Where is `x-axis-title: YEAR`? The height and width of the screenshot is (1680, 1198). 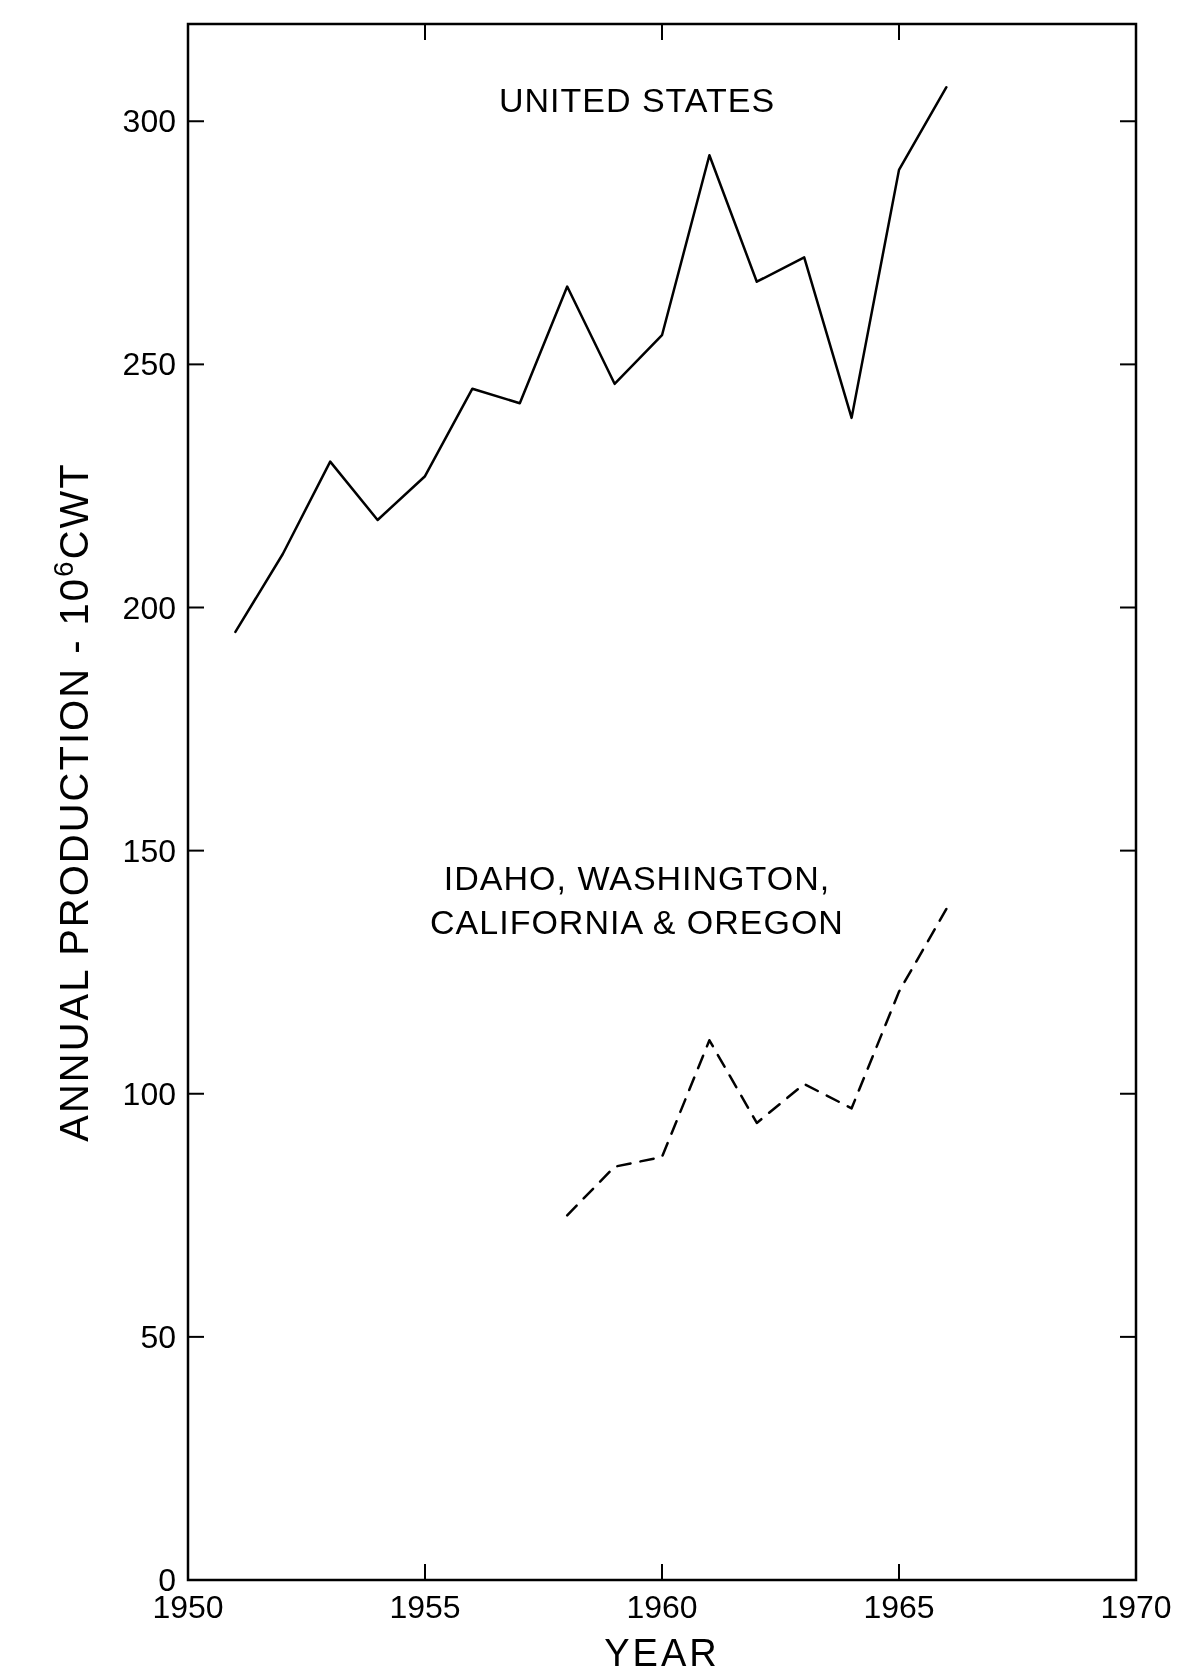 x-axis-title: YEAR is located at coordinates (662, 1653).